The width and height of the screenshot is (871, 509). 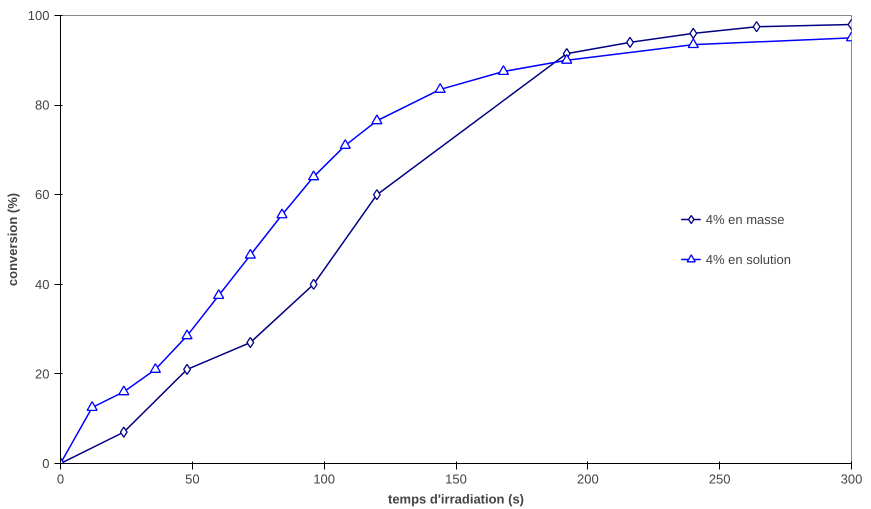 What do you see at coordinates (42, 374) in the screenshot?
I see `y-tick-label: 20` at bounding box center [42, 374].